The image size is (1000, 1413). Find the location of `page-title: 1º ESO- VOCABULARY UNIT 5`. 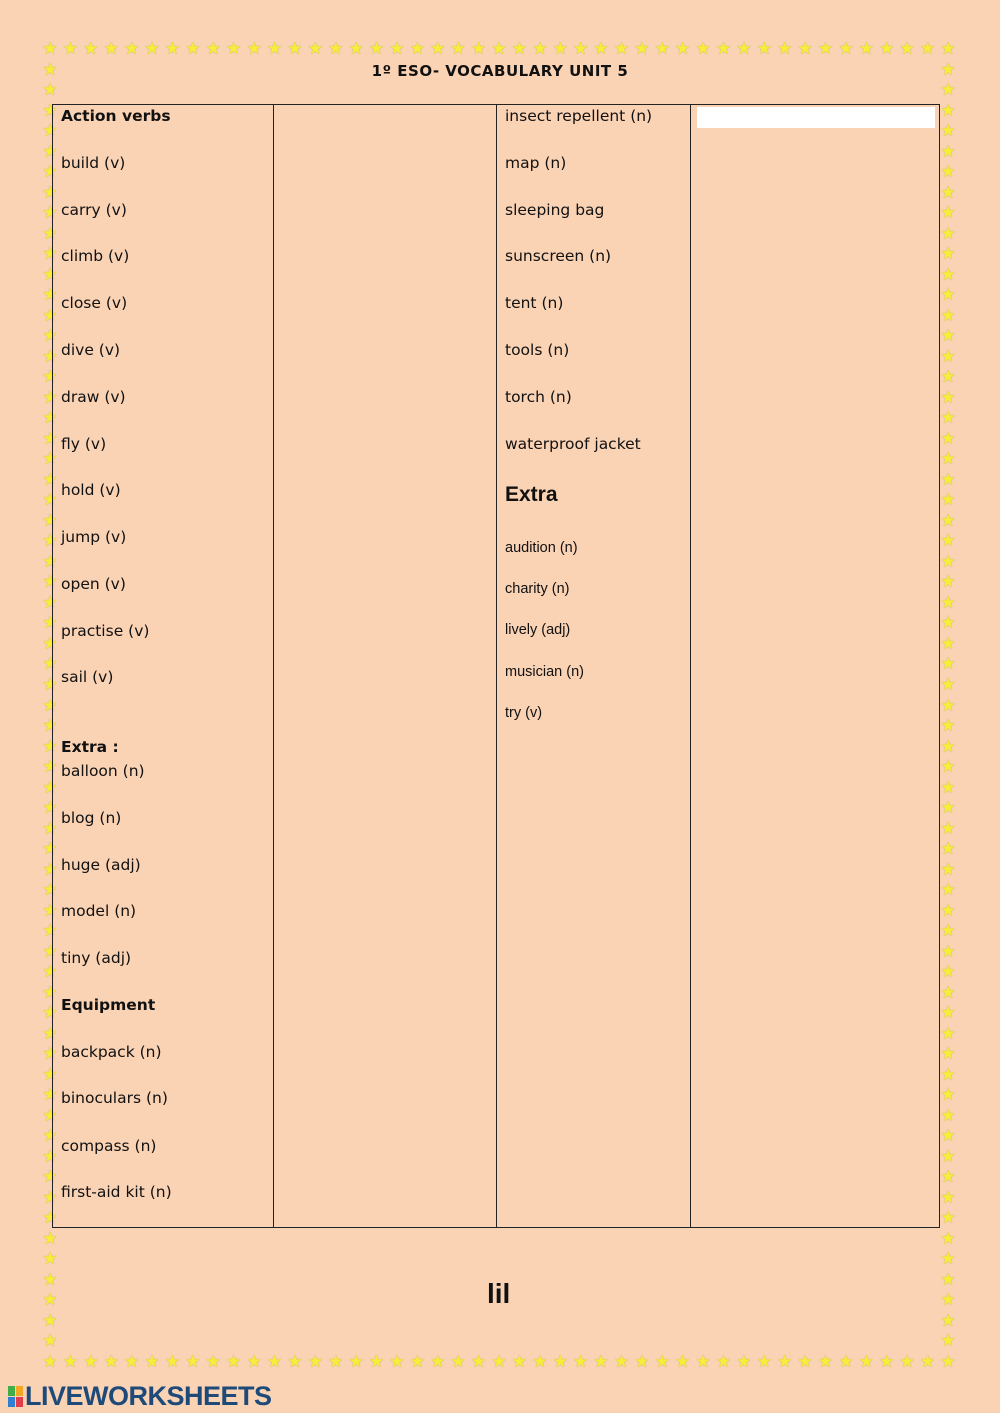

page-title: 1º ESO- VOCABULARY UNIT 5 is located at coordinates (500, 71).